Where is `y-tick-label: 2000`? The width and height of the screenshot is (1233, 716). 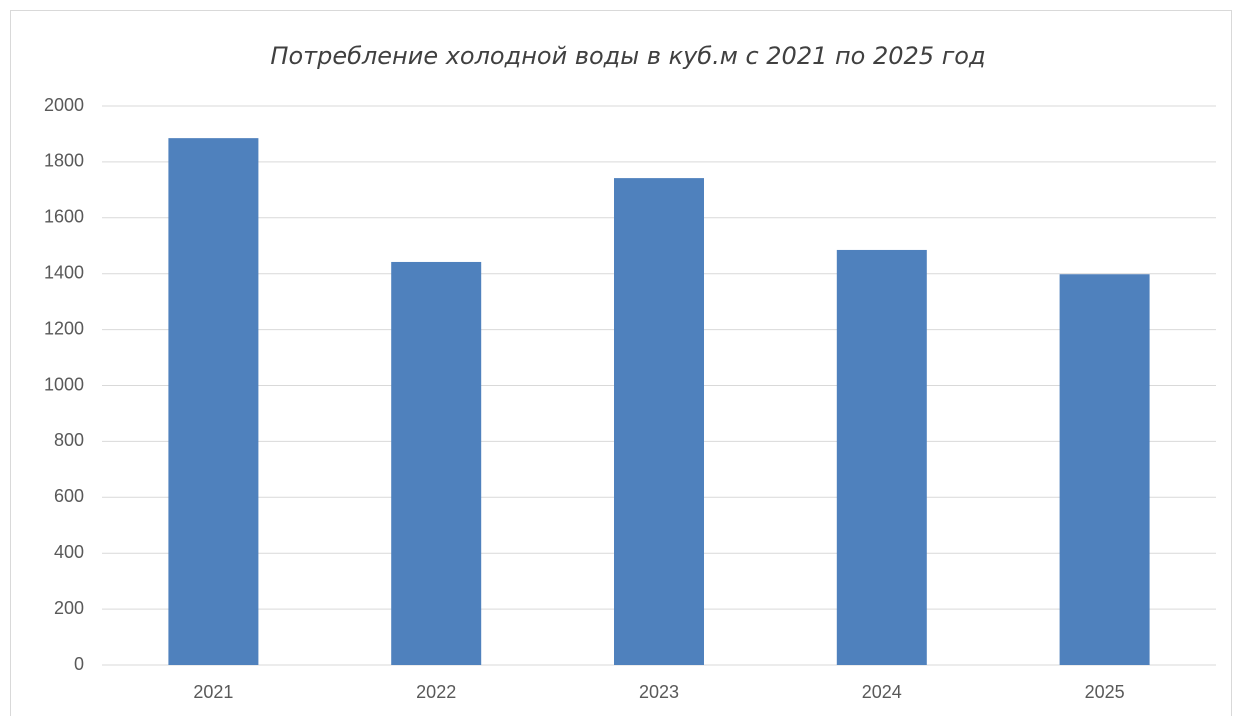
y-tick-label: 2000 is located at coordinates (64, 105).